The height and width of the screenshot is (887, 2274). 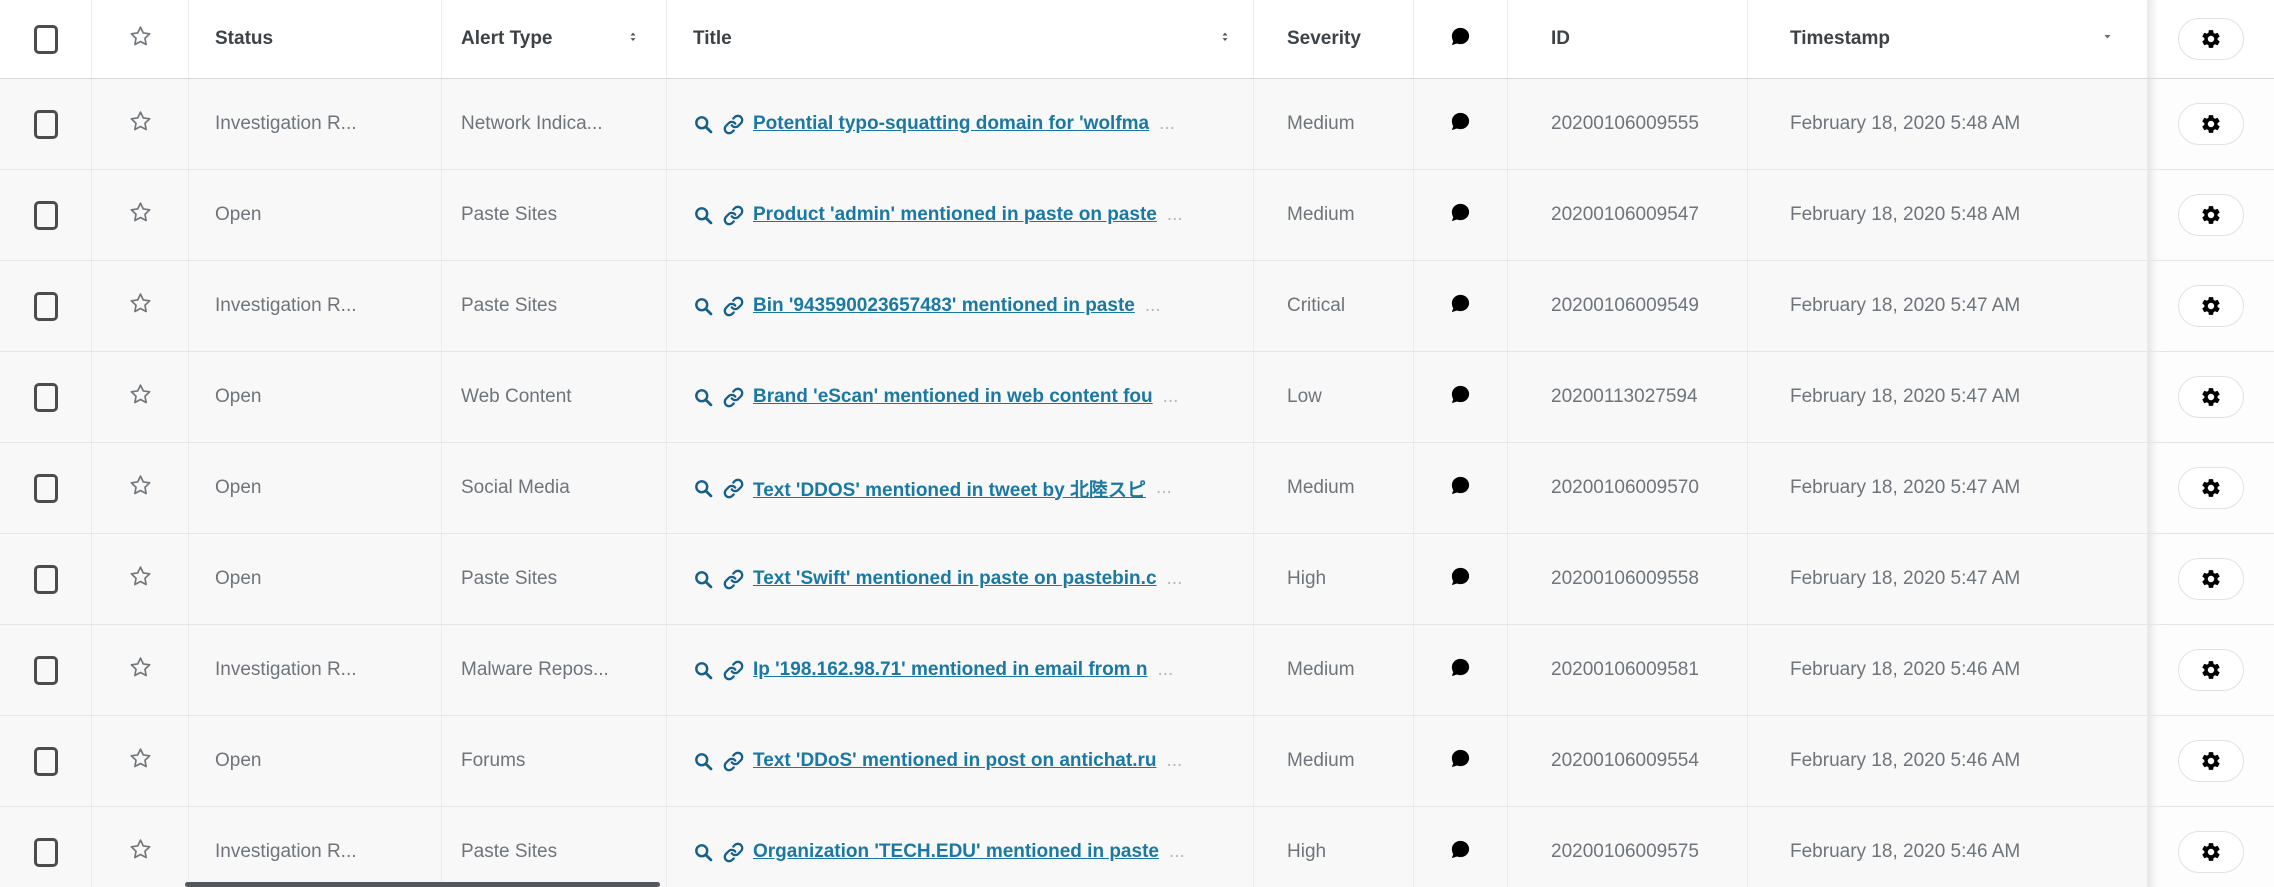 I want to click on severity-value: High, so click(x=1307, y=851).